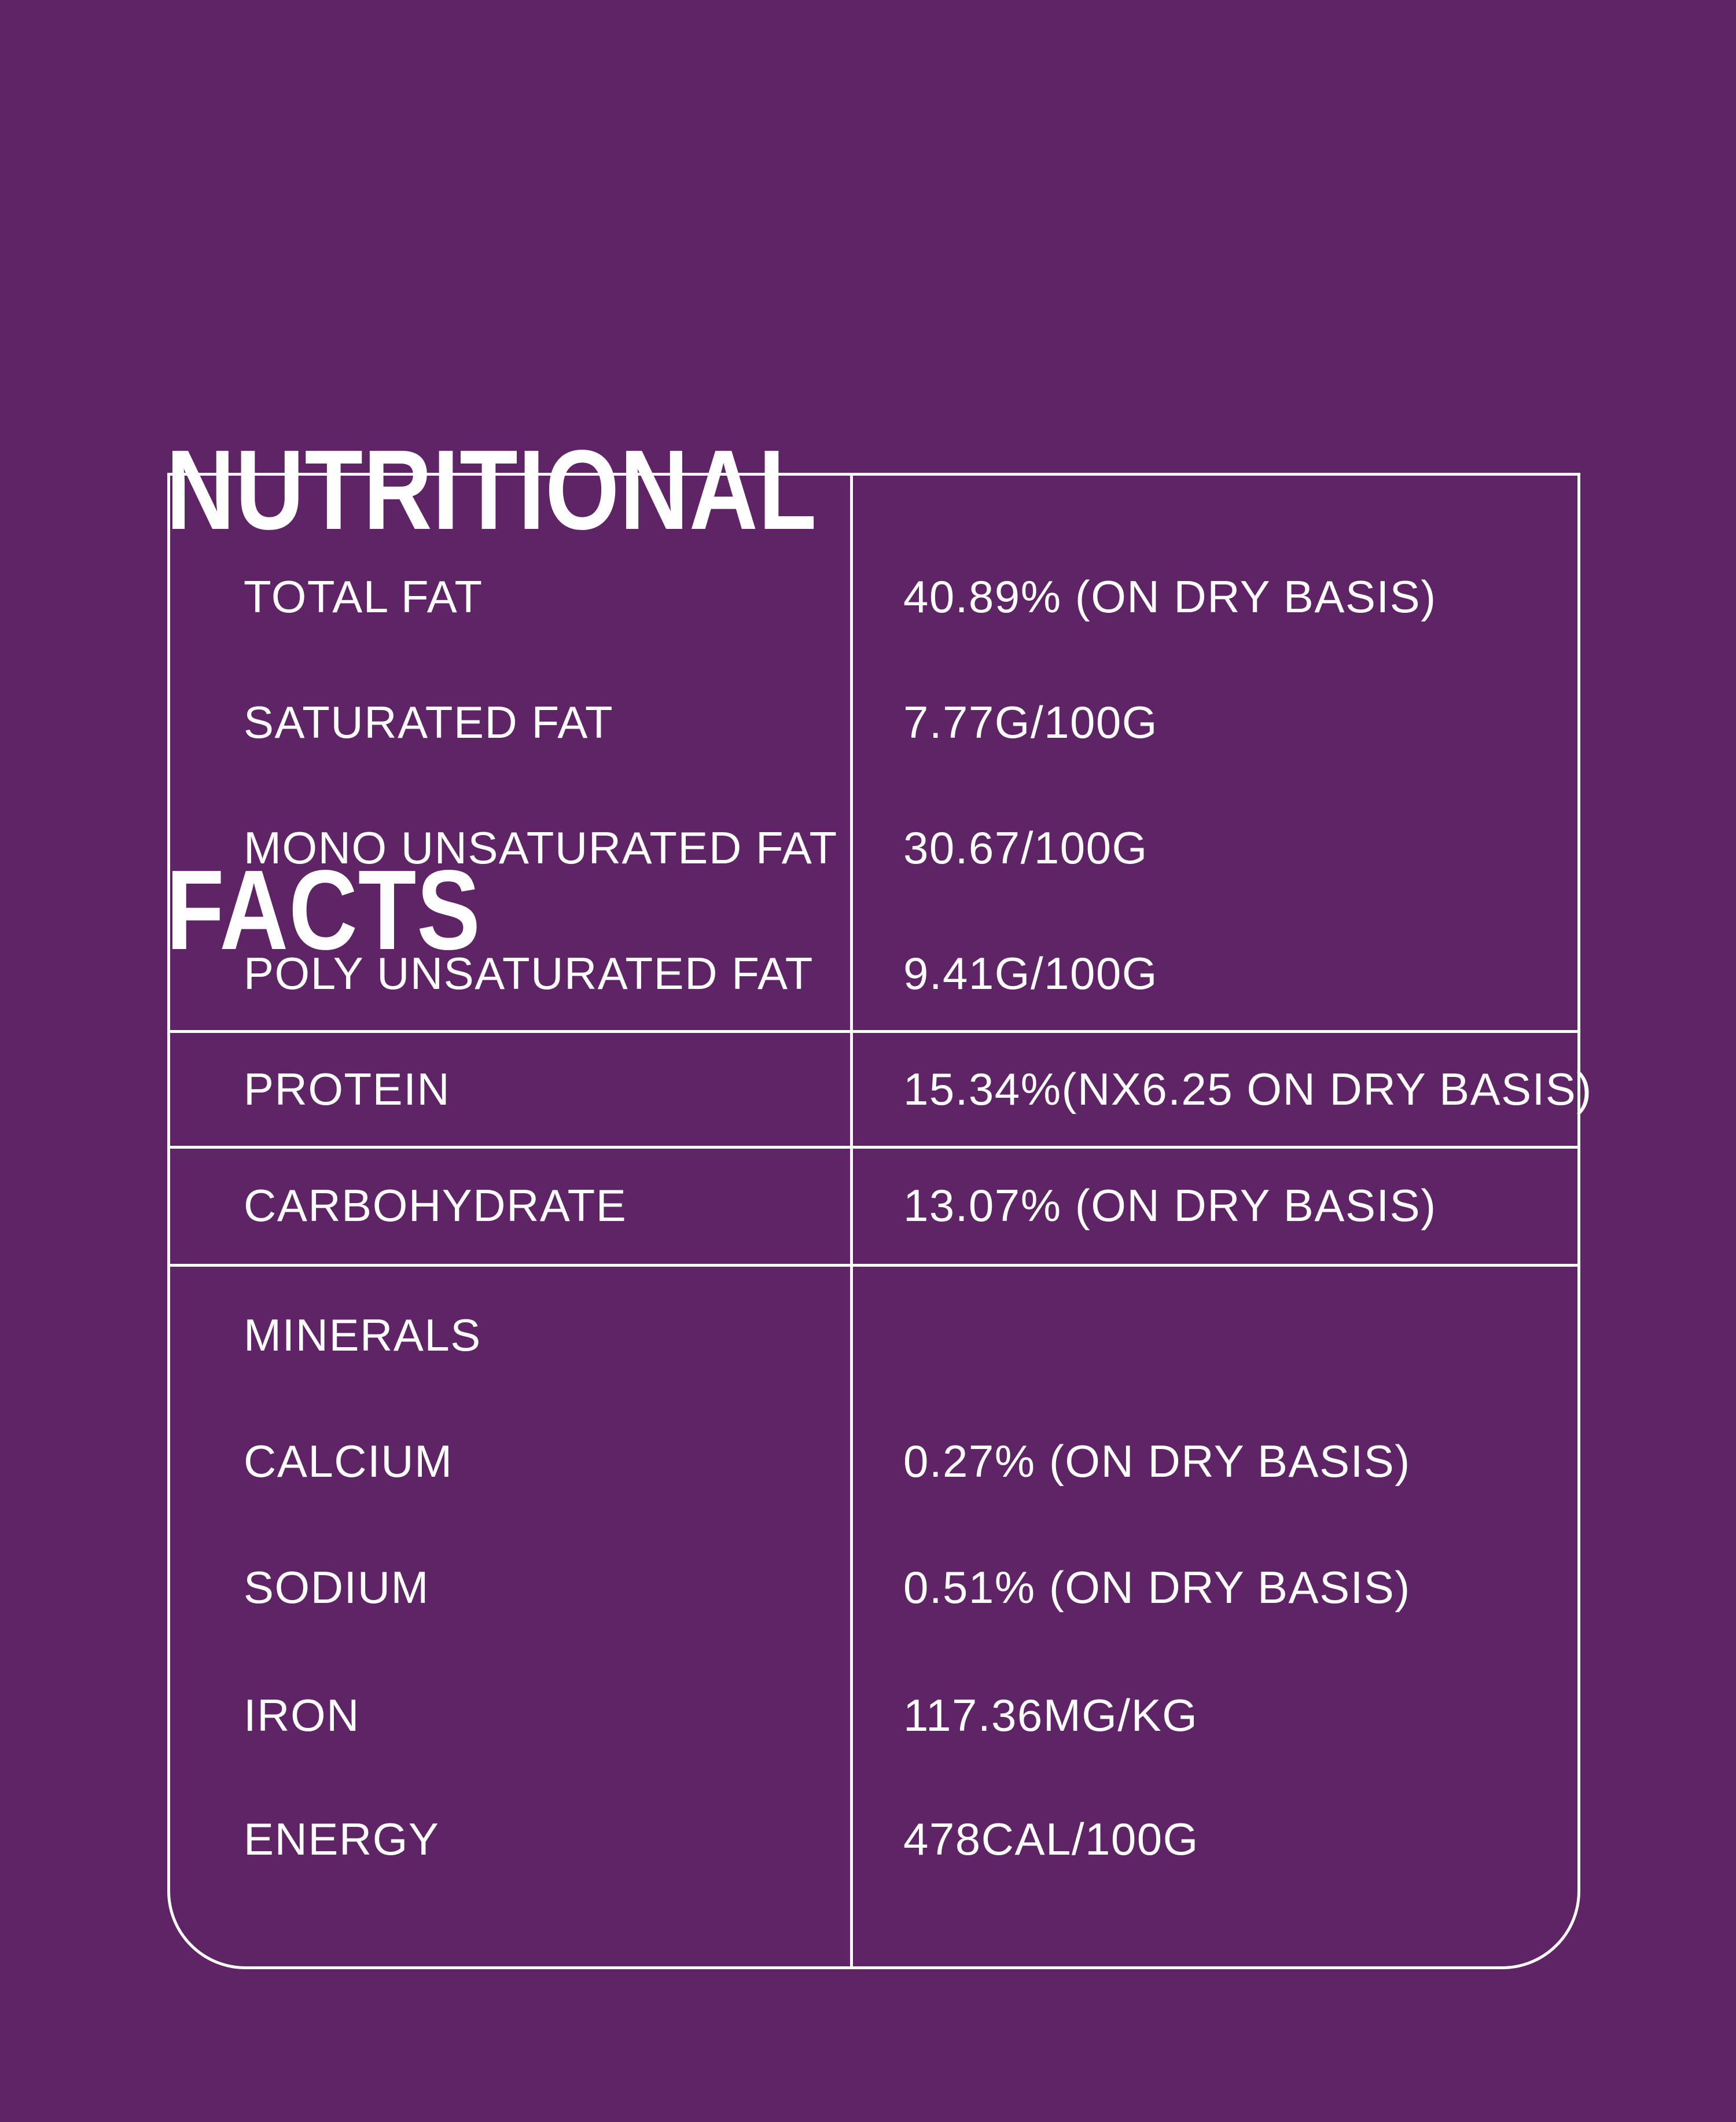 The image size is (1736, 2122). Describe the element at coordinates (1030, 973) in the screenshot. I see `row-value: 9.41G/100G` at that location.